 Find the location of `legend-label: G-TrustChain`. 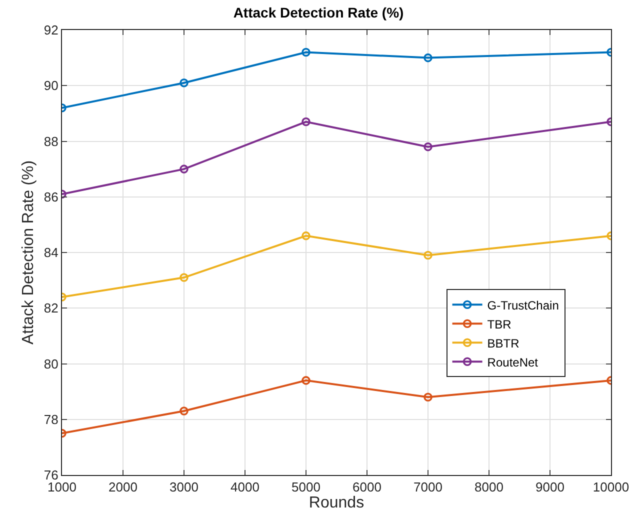

legend-label: G-TrustChain is located at coordinates (523, 305).